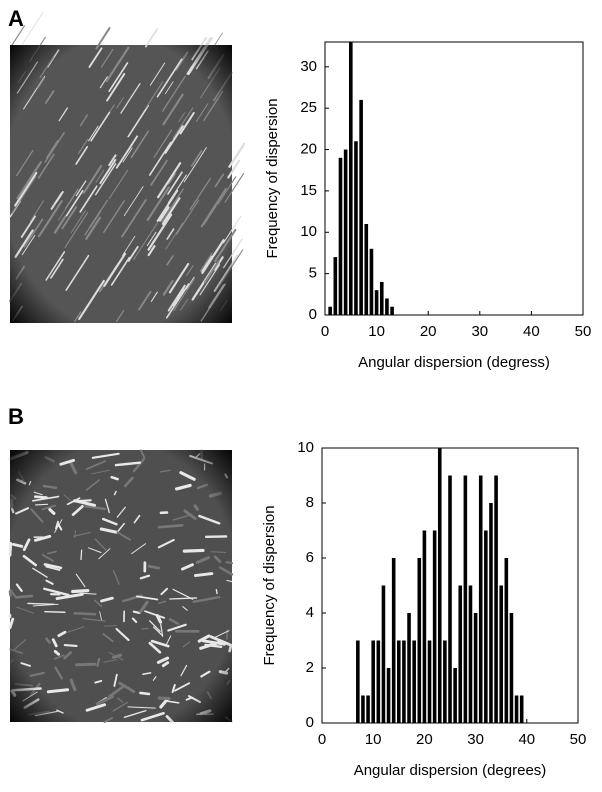 This screenshot has height=792, width=602. Describe the element at coordinates (450, 770) in the screenshot. I see `x-axis-label: Angular dispersion (degrees)` at that location.